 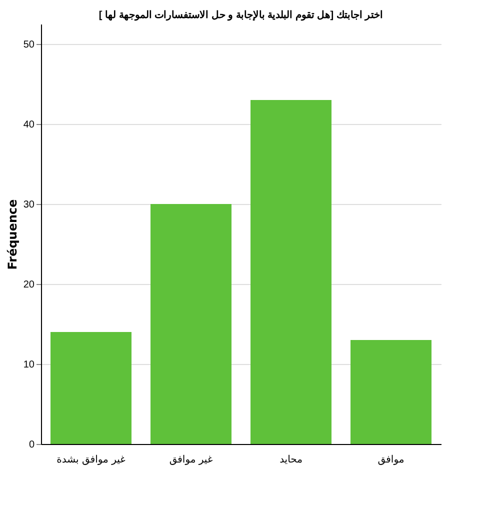 I want to click on y-tick-label: 20, so click(x=29, y=285).